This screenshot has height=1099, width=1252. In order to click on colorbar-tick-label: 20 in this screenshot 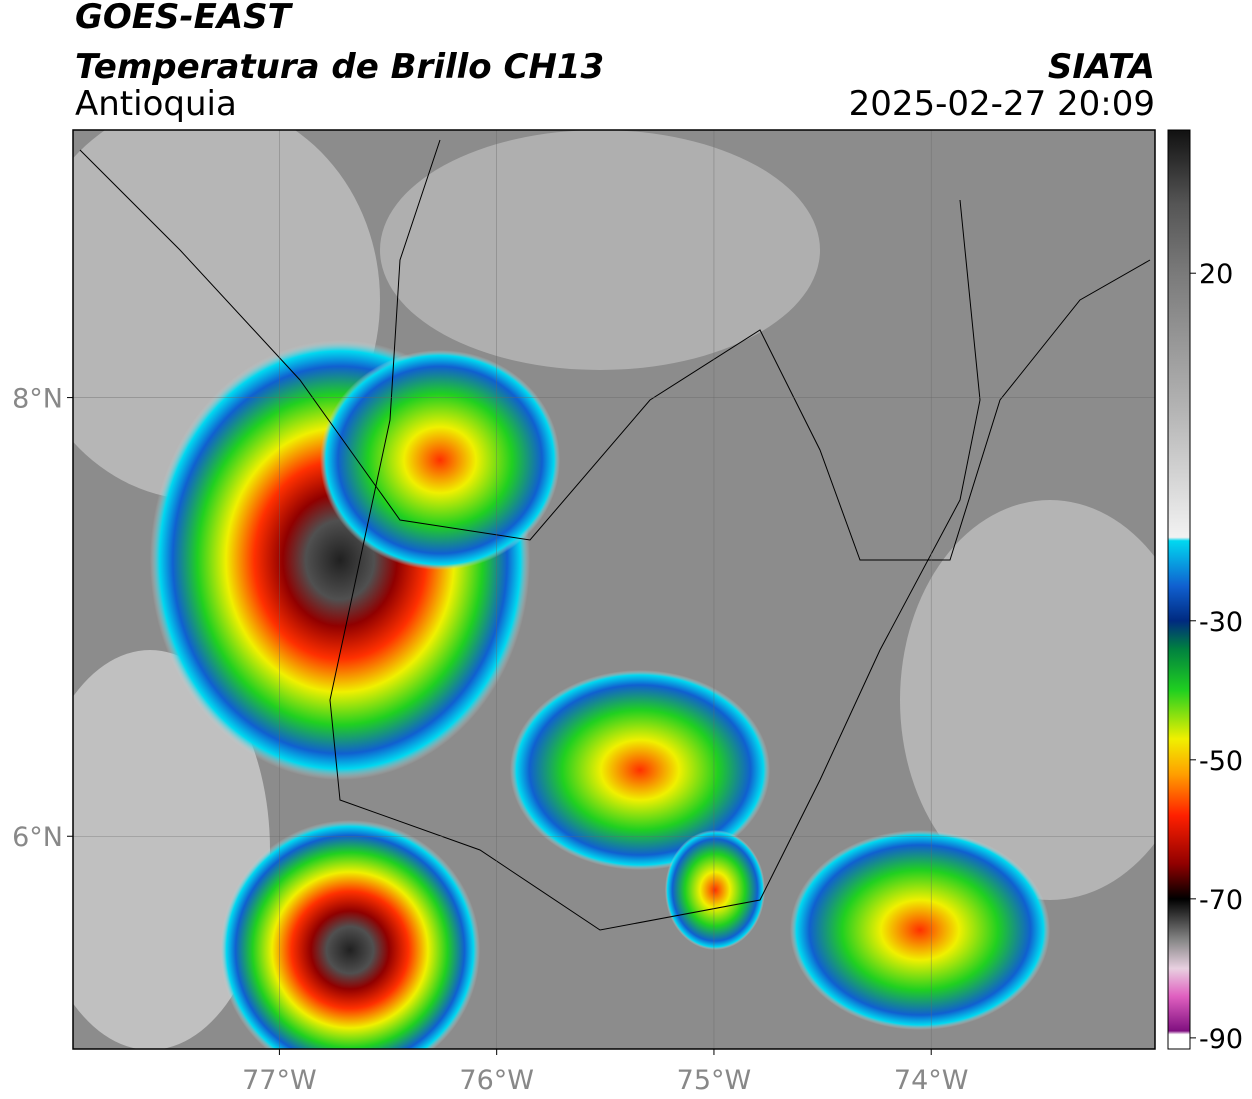, I will do `click(1216, 274)`.